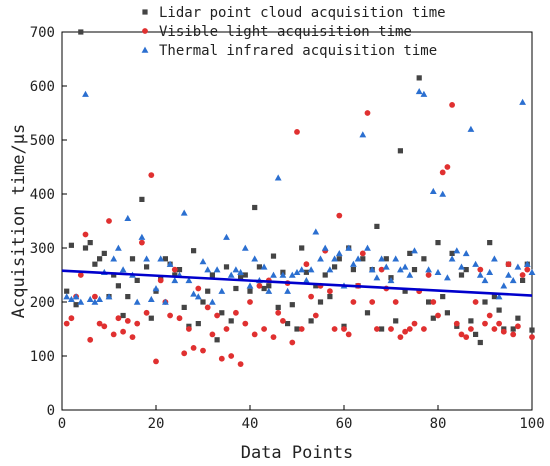 The image size is (550, 466). What do you see at coordinates (42, 249) in the screenshot?
I see `y-tick-label: 300` at bounding box center [42, 249].